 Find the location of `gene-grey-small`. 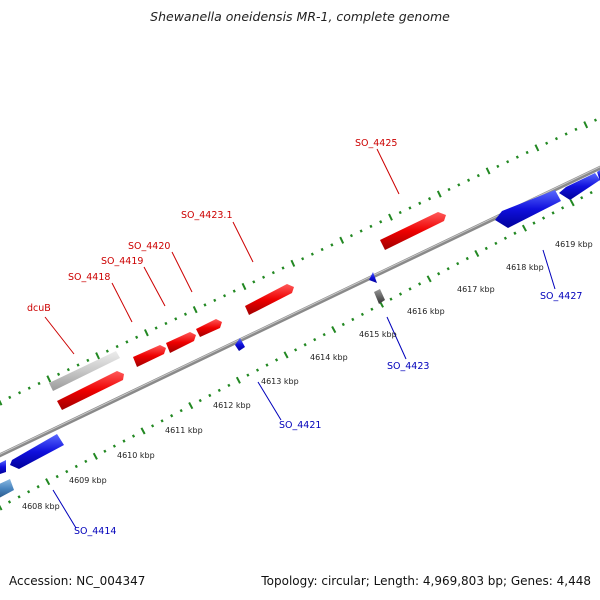

gene-grey-small is located at coordinates (379, 296).